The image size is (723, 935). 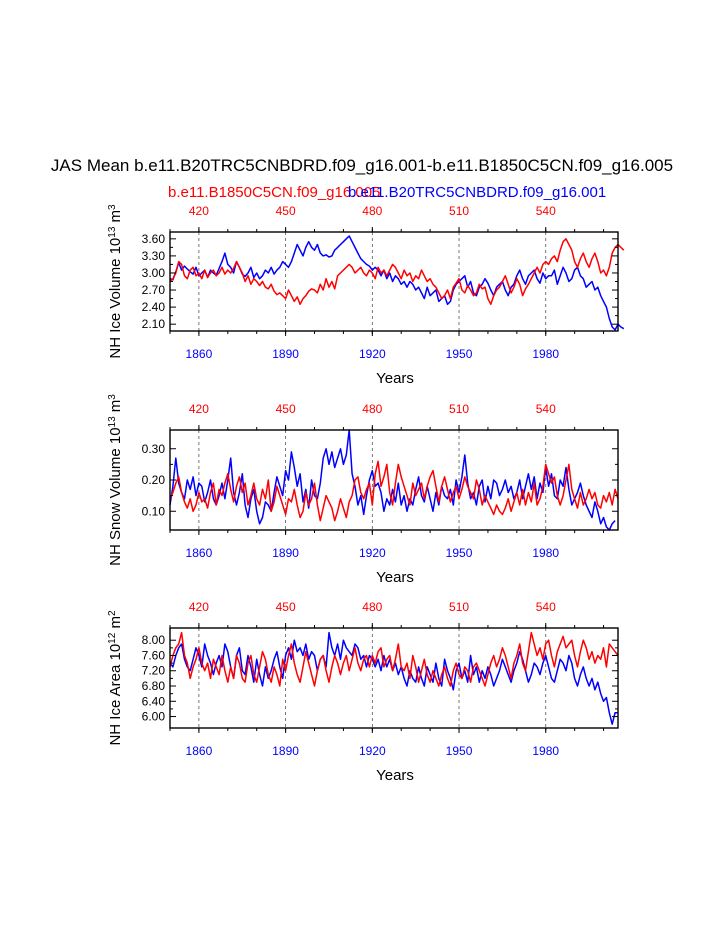 What do you see at coordinates (115, 695) in the screenshot?
I see `y-axis-title-part: NH Ice Area 10` at bounding box center [115, 695].